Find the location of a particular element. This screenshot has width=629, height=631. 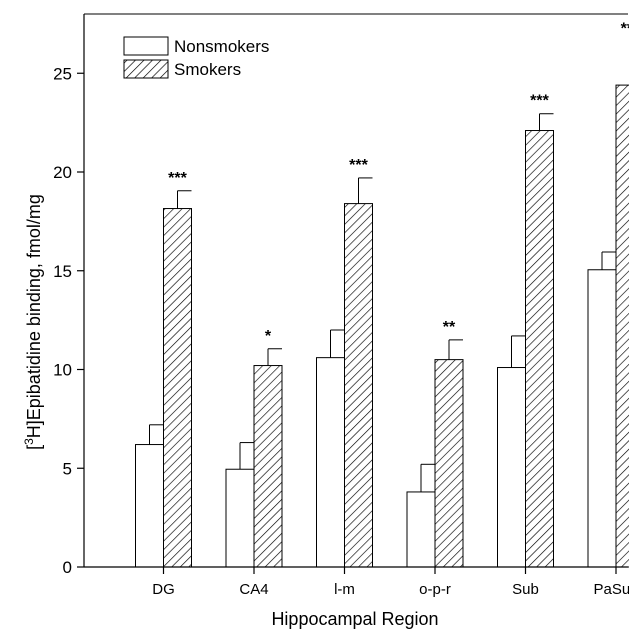

legend-swatch-nonsmokers is located at coordinates (146, 46).